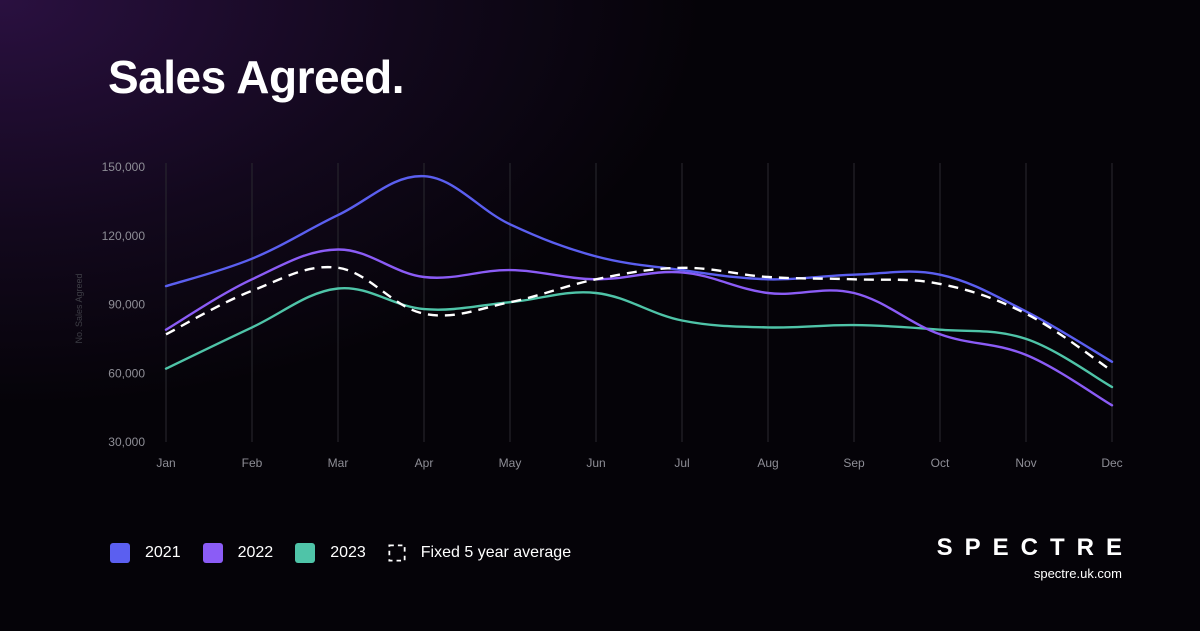  I want to click on x-tick-label: Feb, so click(252, 463).